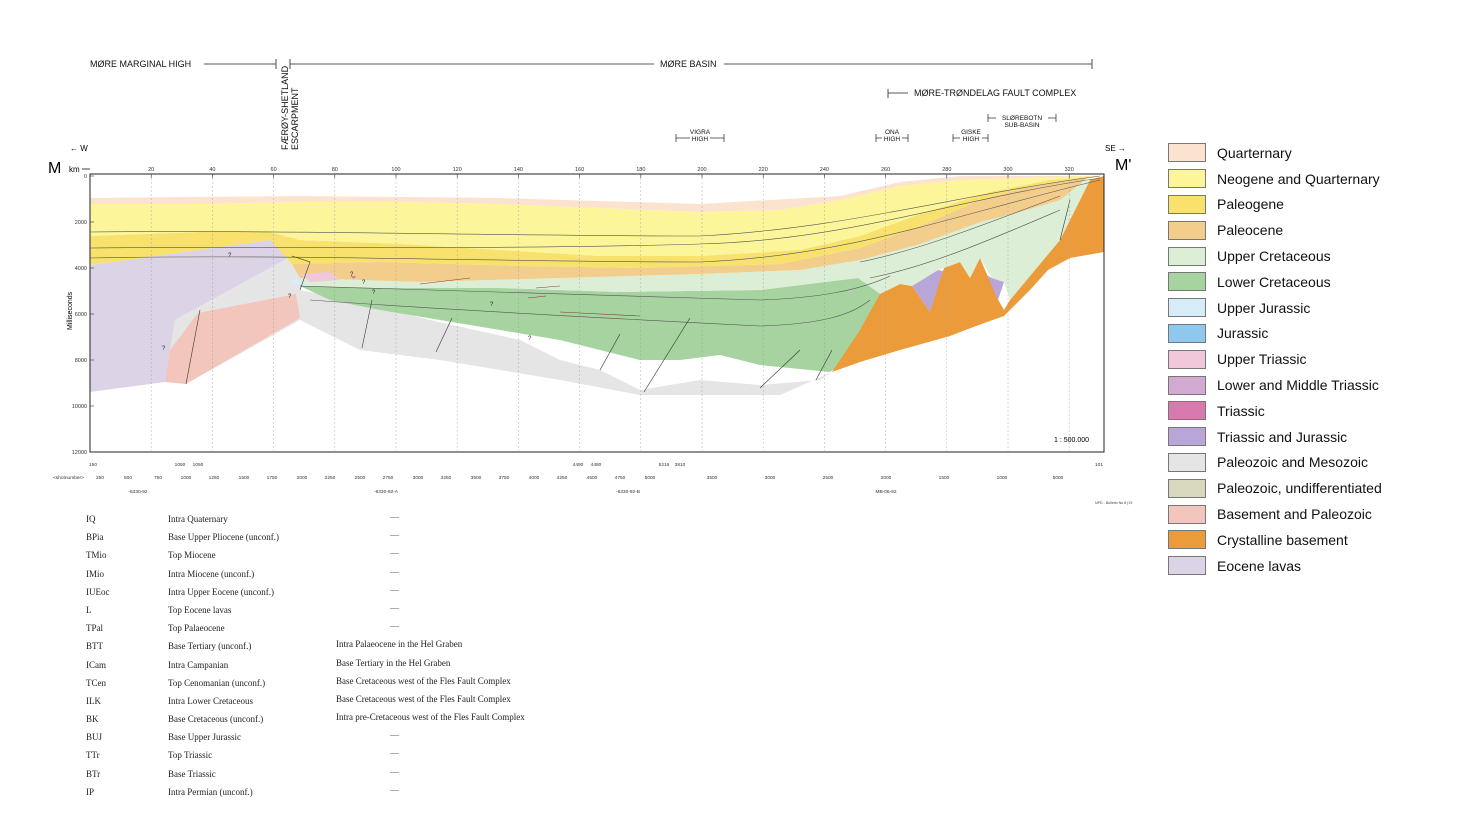 The width and height of the screenshot is (1462, 814). Describe the element at coordinates (1292, 462) in the screenshot. I see `legend-label: Paleozoic and Mesozoic` at that location.